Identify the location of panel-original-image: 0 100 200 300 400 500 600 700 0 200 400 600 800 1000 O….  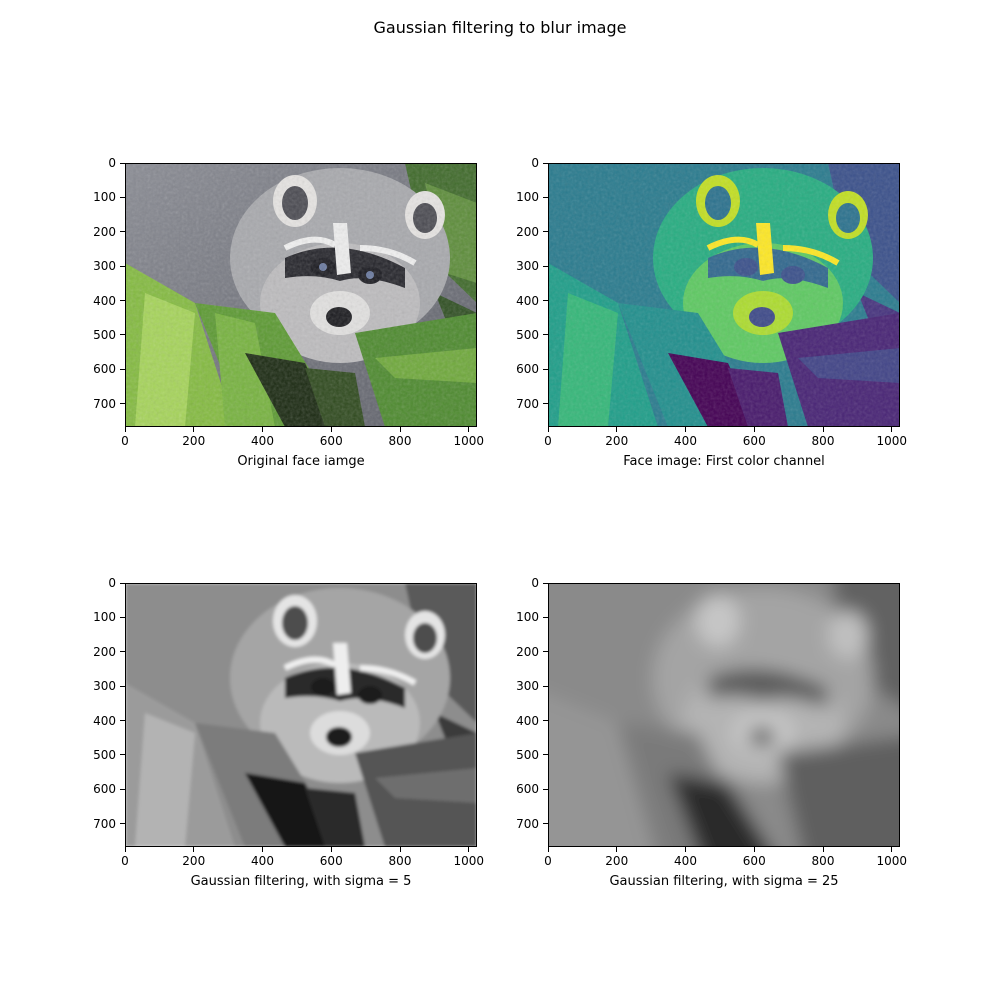
(288, 313).